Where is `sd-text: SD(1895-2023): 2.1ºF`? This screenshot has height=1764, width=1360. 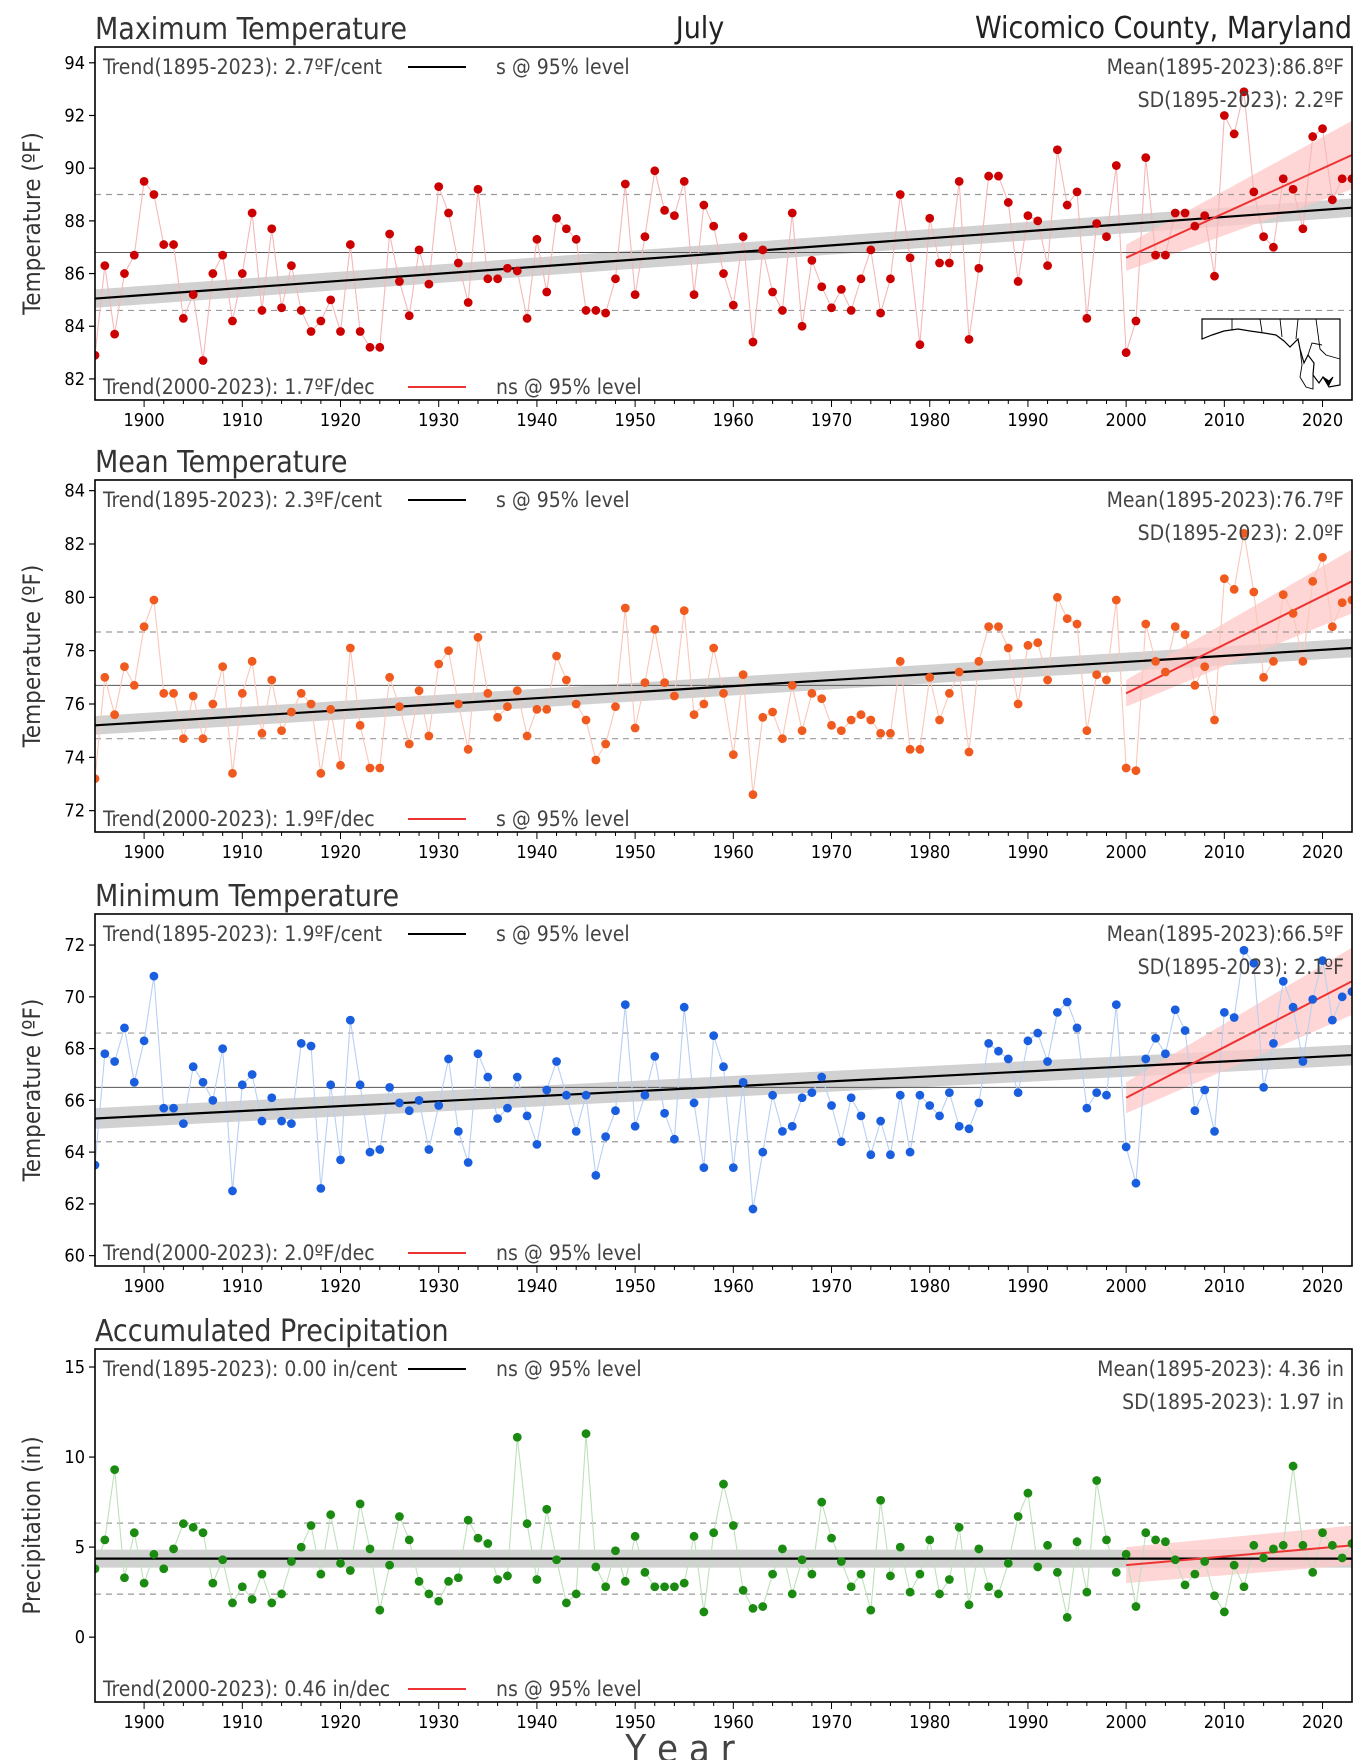 sd-text: SD(1895-2023): 2.1ºF is located at coordinates (1241, 967).